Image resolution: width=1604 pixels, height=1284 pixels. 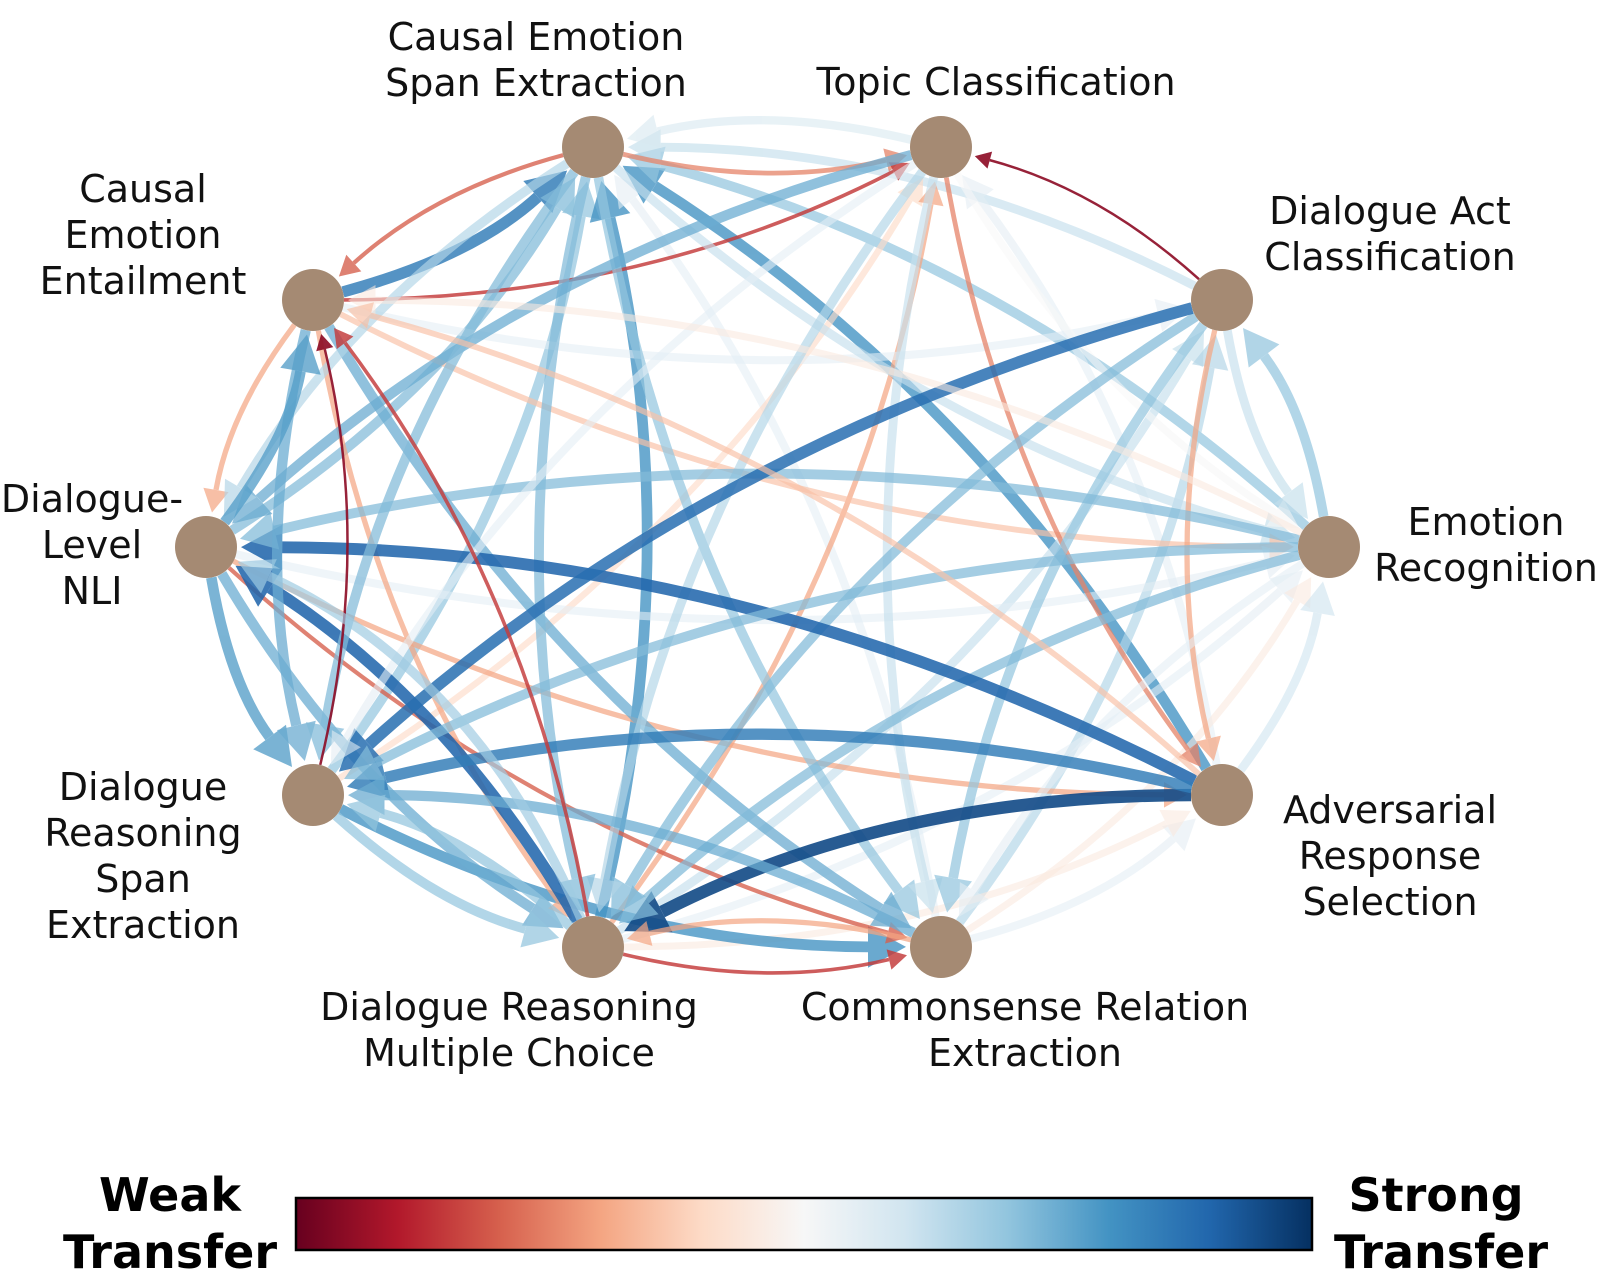 I want to click on node-er, so click(x=1329, y=547).